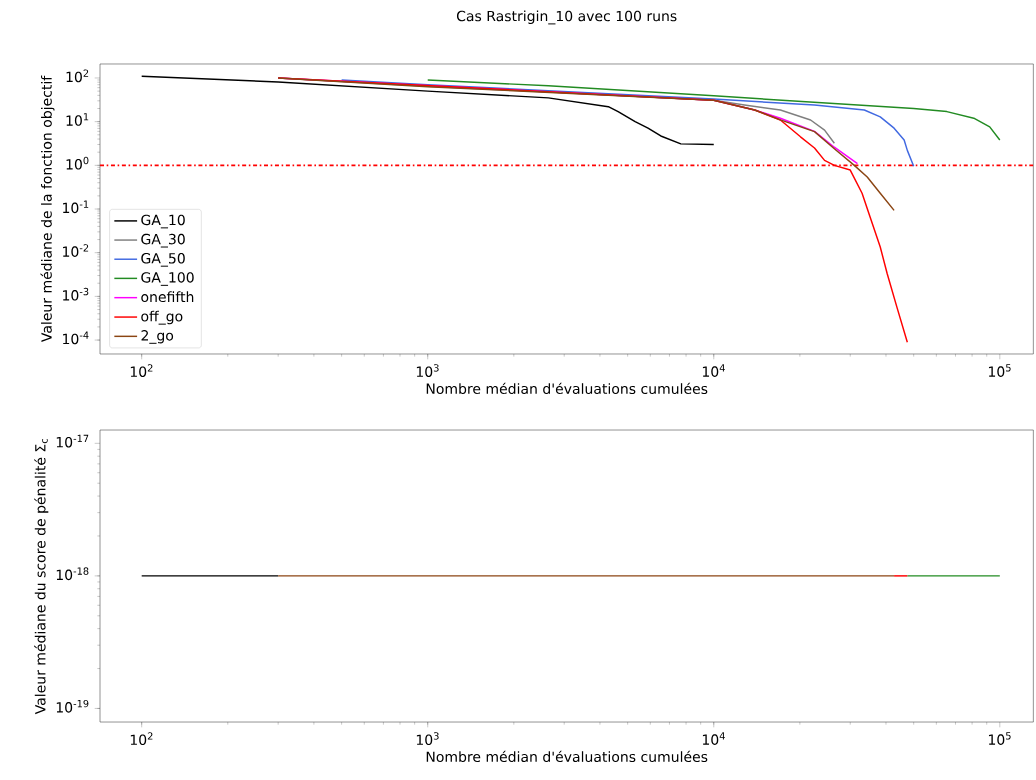  What do you see at coordinates (163, 259) in the screenshot?
I see `legend-label: GA_50` at bounding box center [163, 259].